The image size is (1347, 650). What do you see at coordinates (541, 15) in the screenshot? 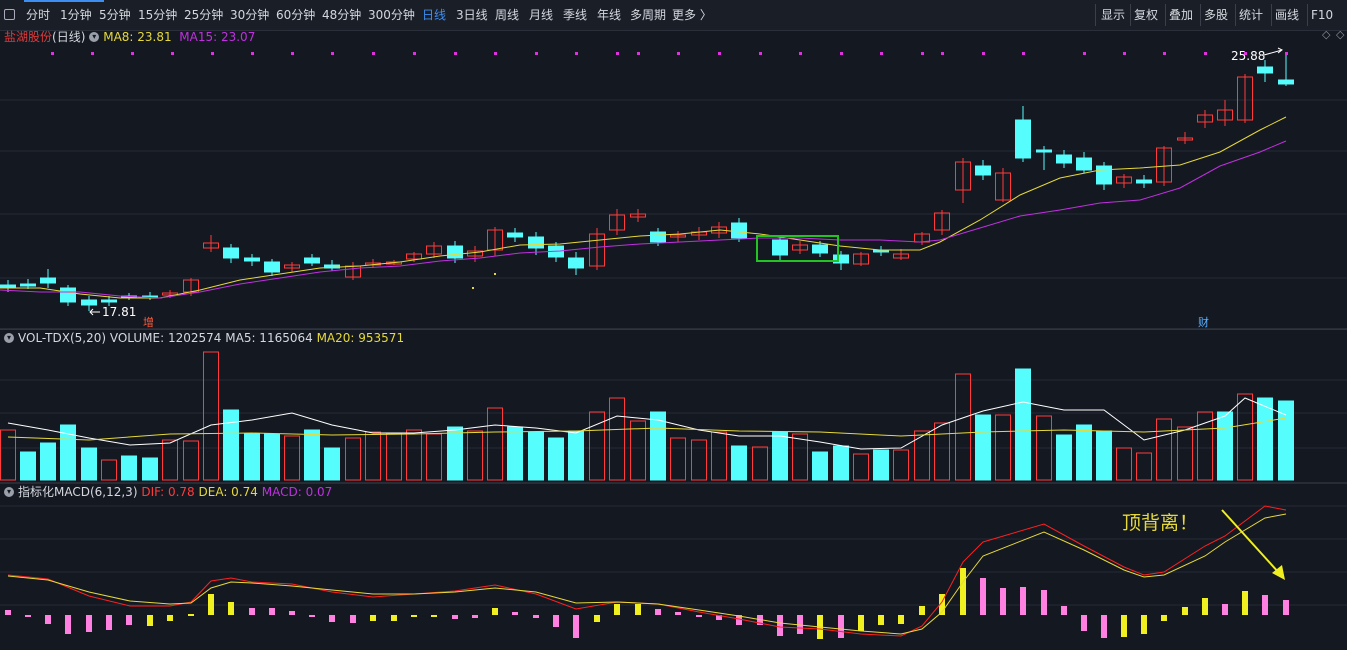
I see `period-tab-12: 月线` at bounding box center [541, 15].